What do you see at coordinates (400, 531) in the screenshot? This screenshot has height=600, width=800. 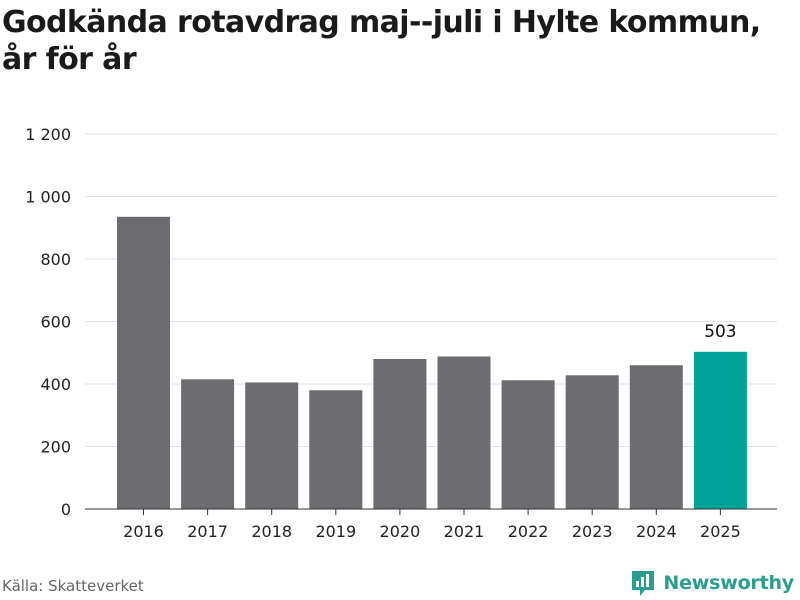 I see `x-tick-label: 2020` at bounding box center [400, 531].